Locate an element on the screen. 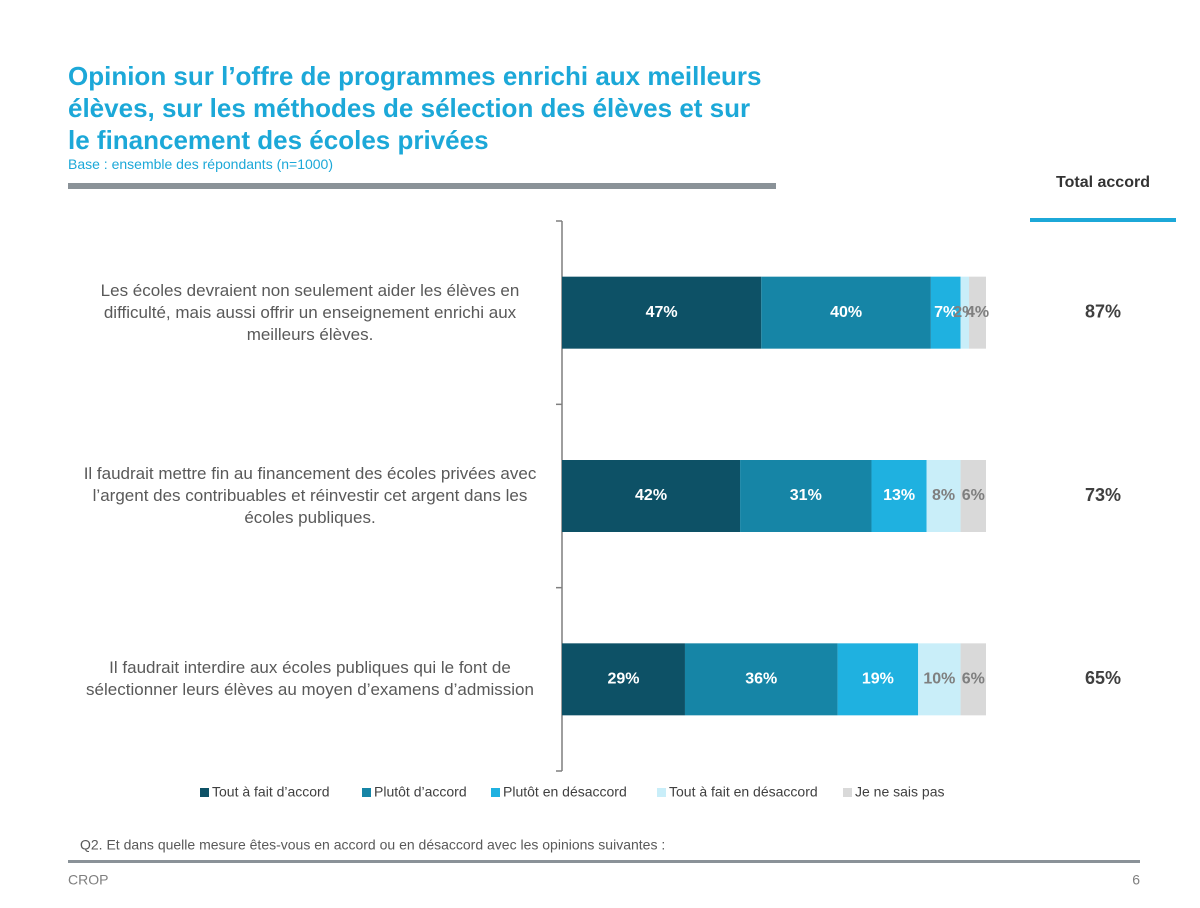 The height and width of the screenshot is (908, 1200). data-label: 7% is located at coordinates (945, 312).